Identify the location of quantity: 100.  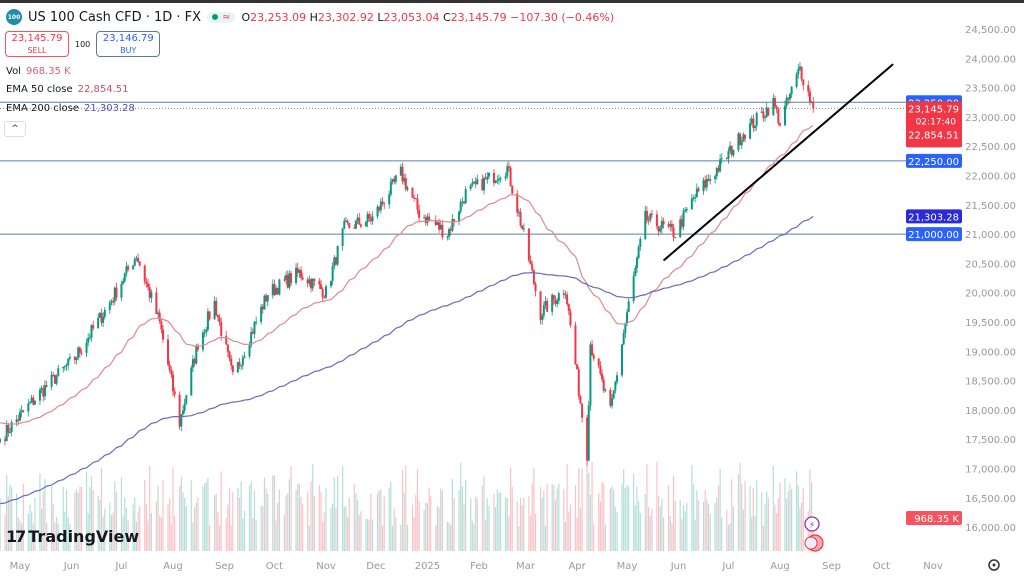
(83, 44).